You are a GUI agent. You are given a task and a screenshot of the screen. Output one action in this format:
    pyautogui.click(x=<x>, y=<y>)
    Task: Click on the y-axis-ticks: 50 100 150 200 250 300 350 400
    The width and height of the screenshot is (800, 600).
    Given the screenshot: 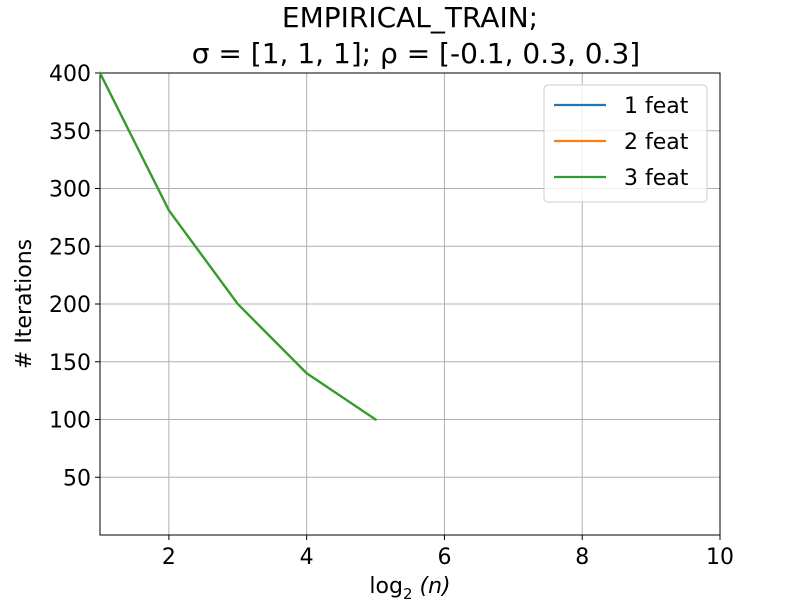 What is the action you would take?
    pyautogui.click(x=74, y=276)
    